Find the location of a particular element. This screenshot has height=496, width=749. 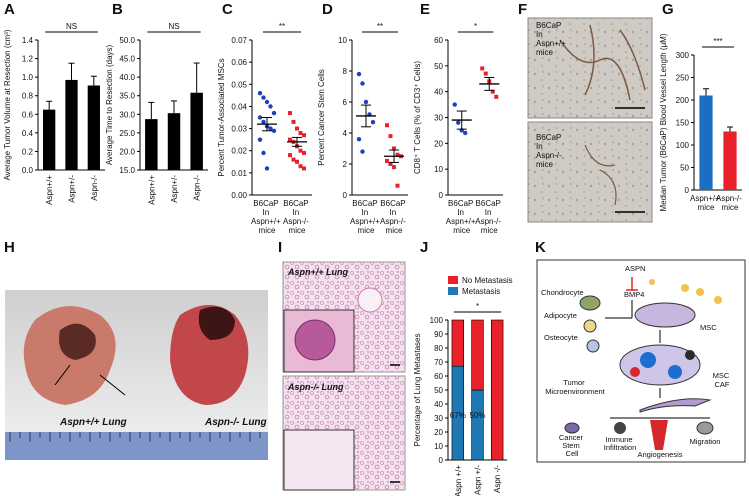

y-tick-label: 0.00 is located at coordinates (239, 195).